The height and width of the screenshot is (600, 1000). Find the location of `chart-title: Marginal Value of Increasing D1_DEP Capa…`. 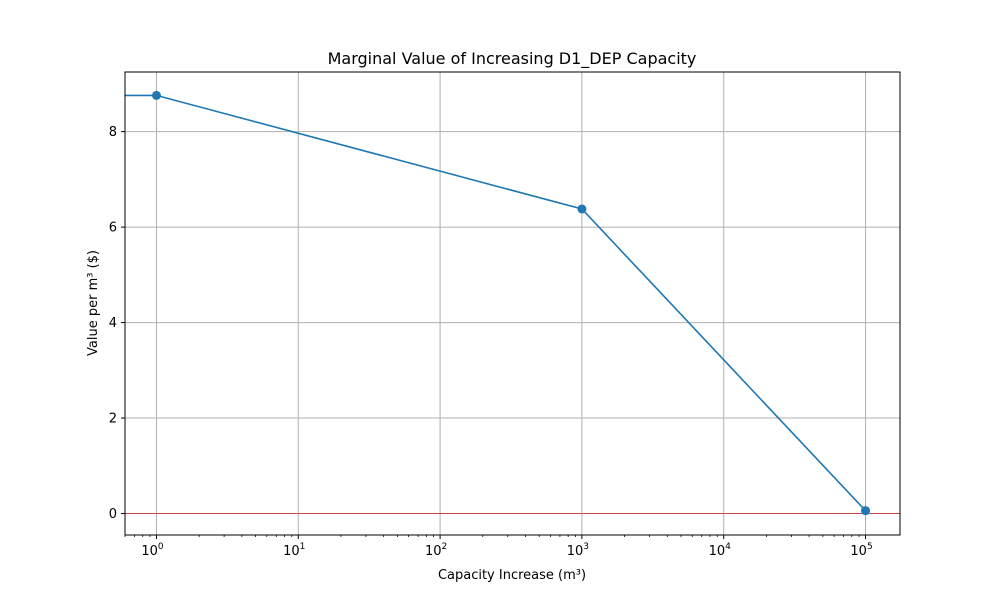

chart-title: Marginal Value of Increasing D1_DEP Capa… is located at coordinates (512, 59).